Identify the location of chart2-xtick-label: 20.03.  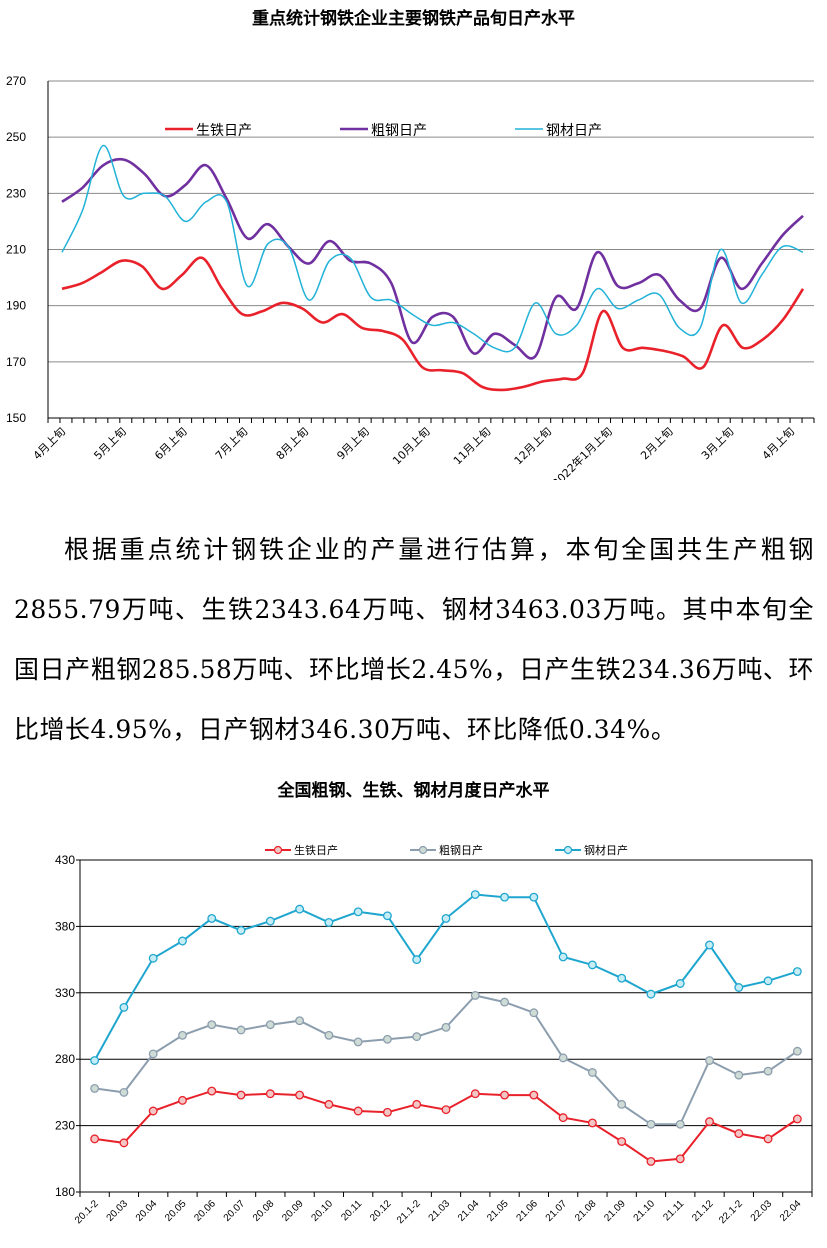
(118, 1211).